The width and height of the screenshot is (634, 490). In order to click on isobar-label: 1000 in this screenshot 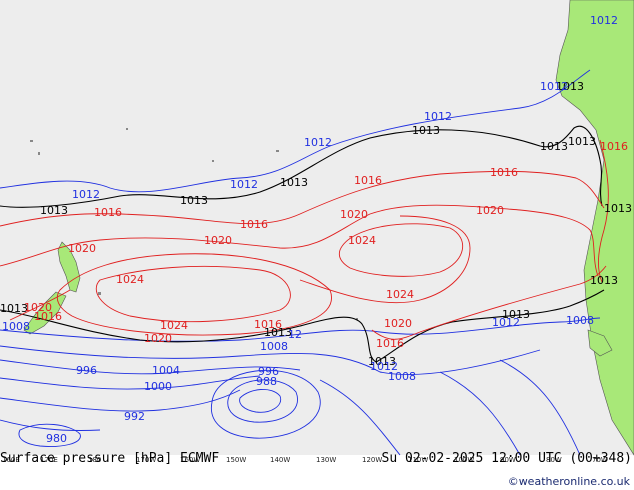, I will do `click(158, 386)`.